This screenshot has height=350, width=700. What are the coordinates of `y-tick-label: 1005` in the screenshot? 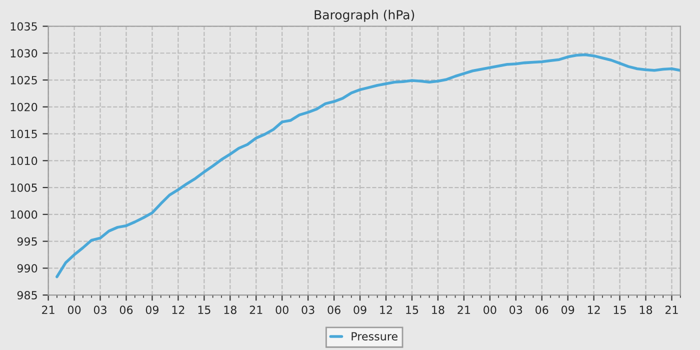 It's located at (23, 188).